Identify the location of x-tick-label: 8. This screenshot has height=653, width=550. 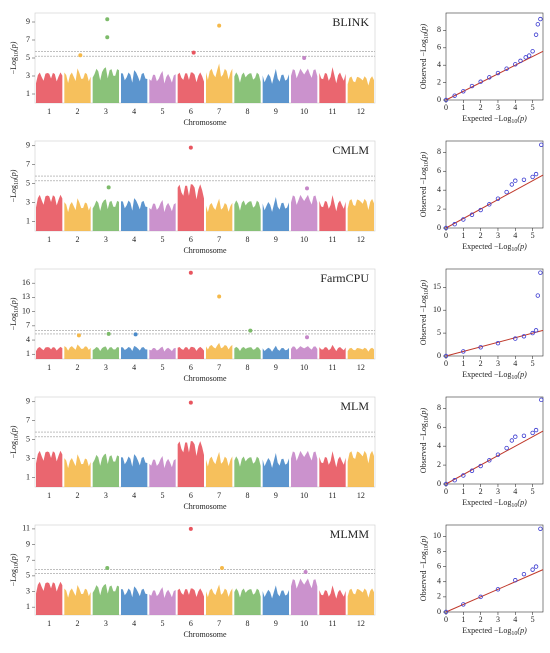
(248, 111).